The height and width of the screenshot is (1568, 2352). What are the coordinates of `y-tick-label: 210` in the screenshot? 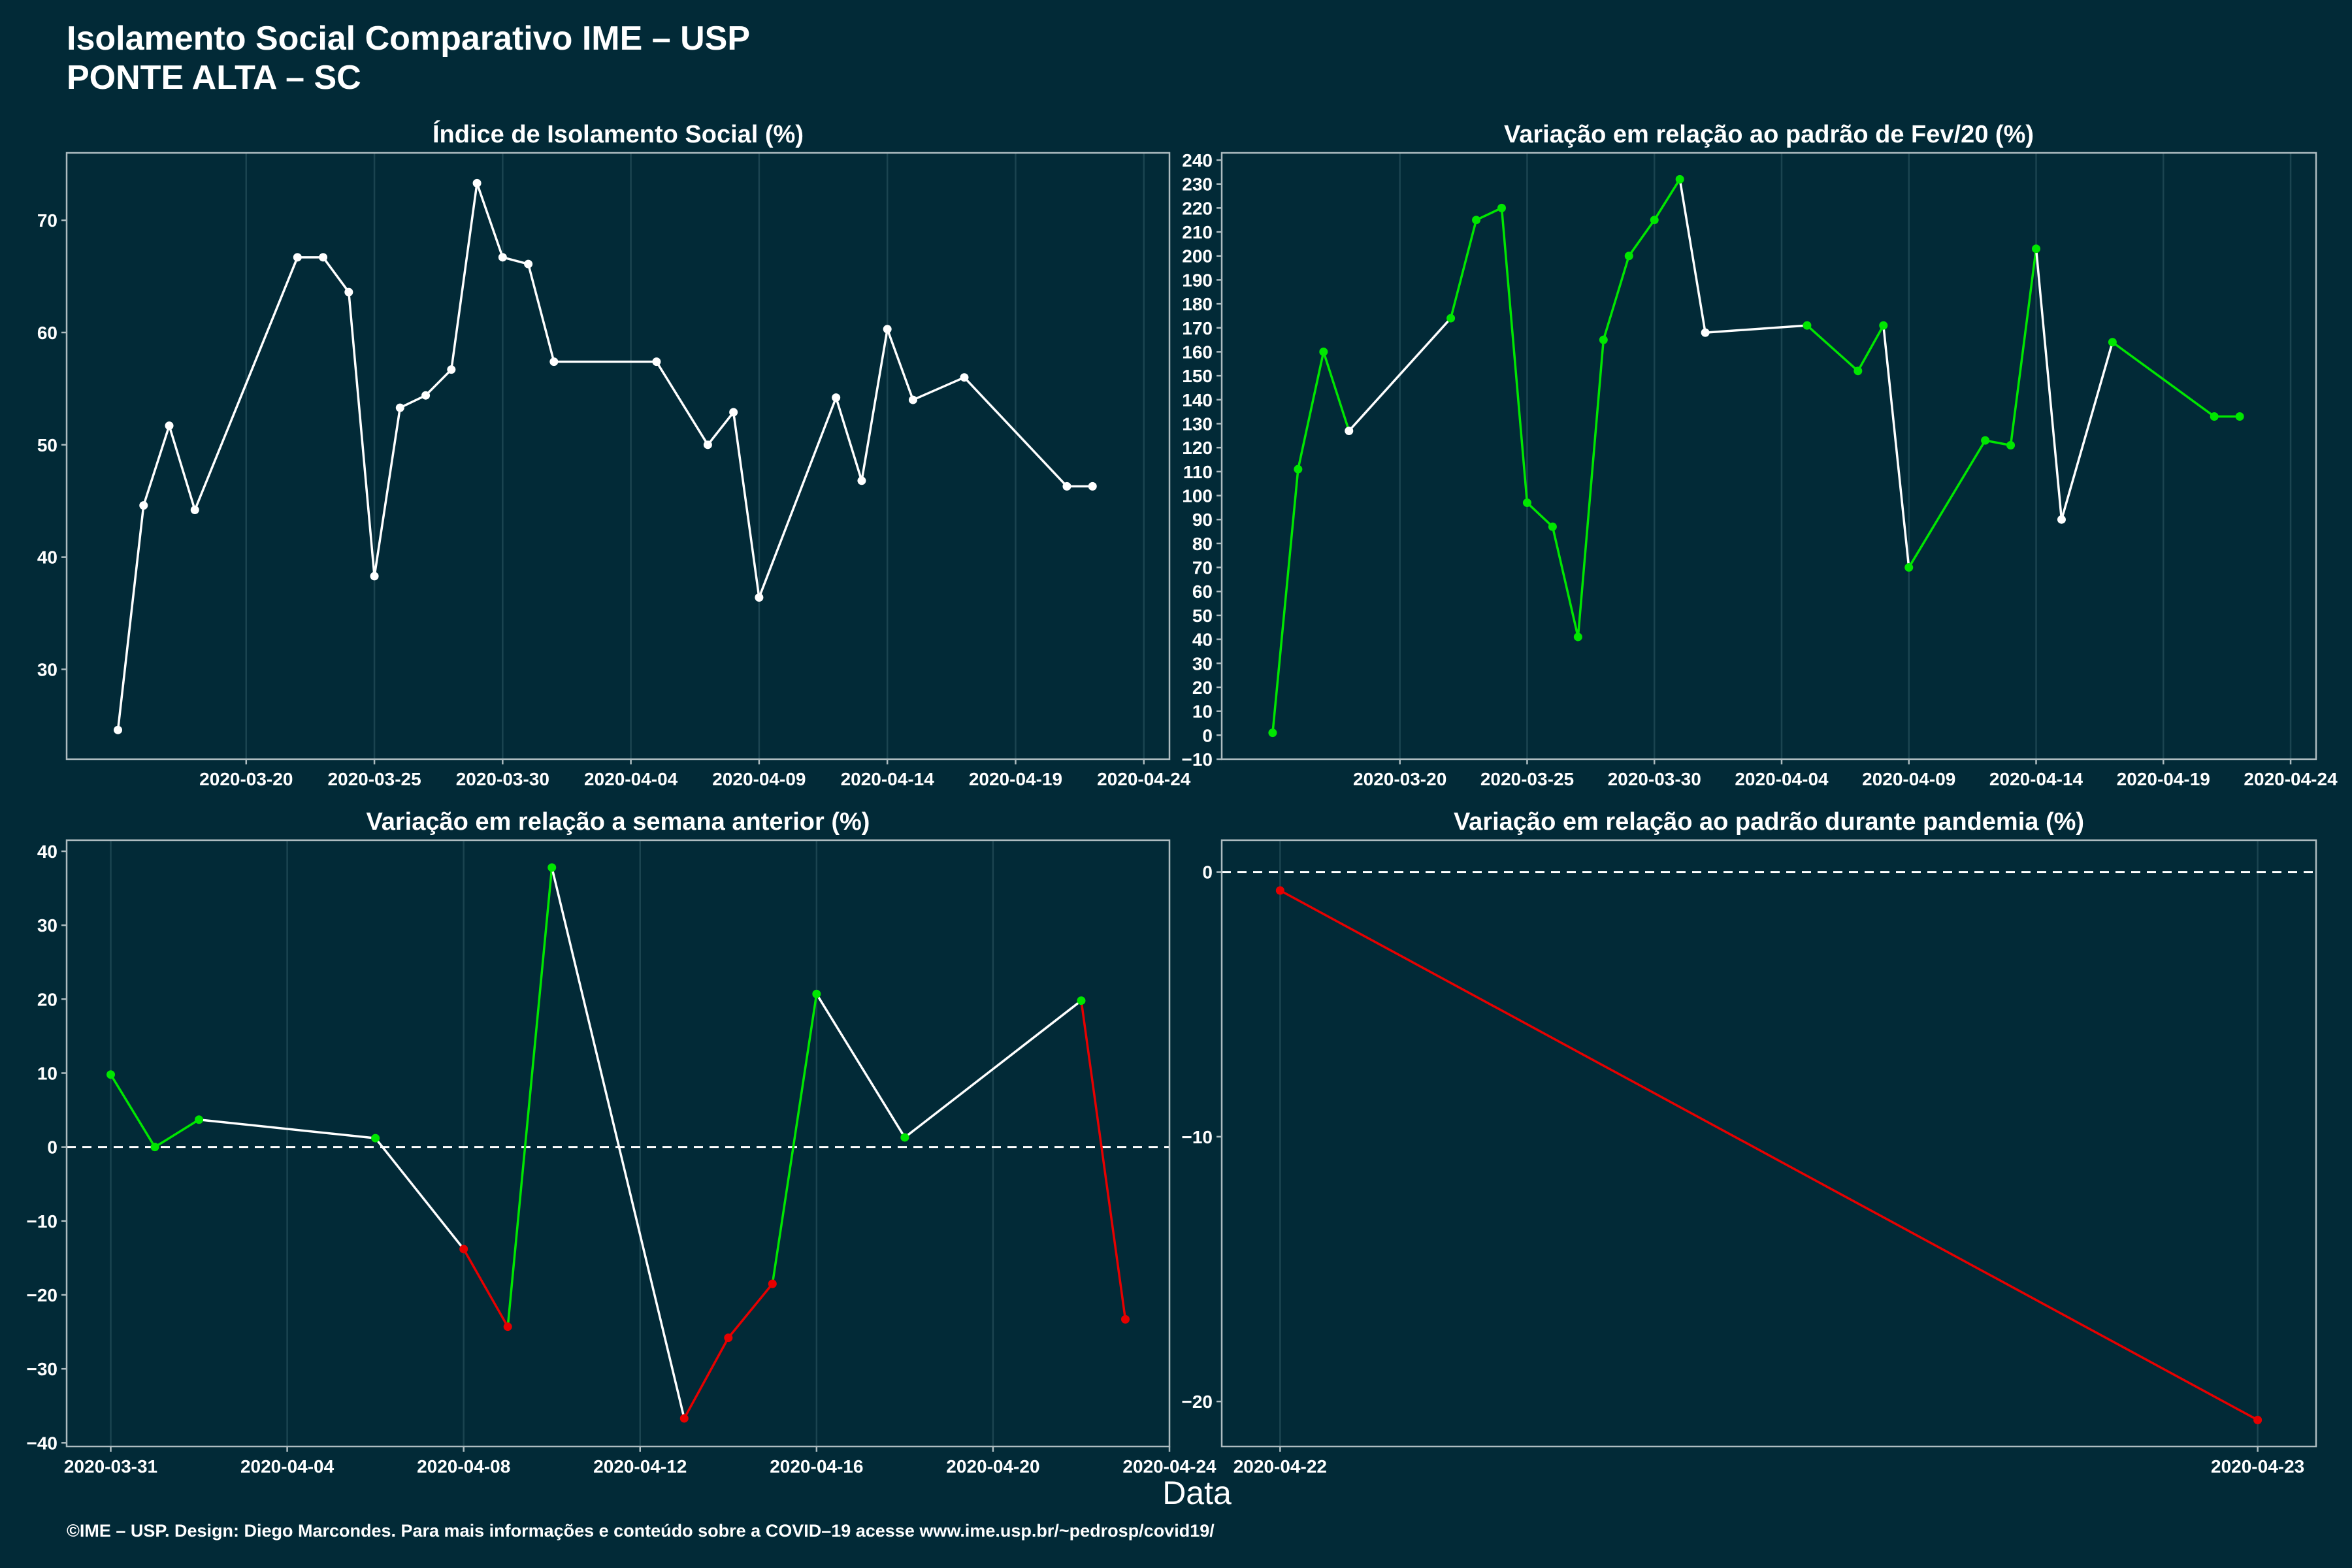 It's located at (1197, 232).